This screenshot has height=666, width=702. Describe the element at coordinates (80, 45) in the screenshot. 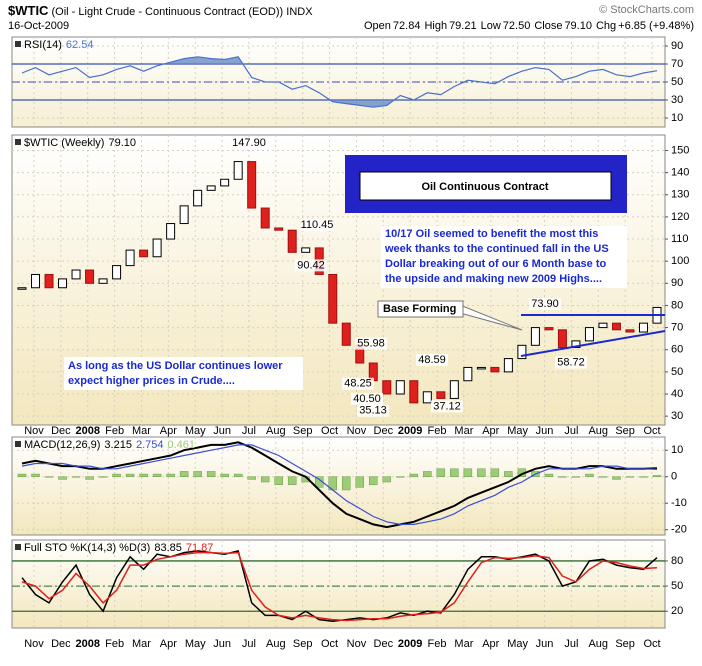

I see `legend-value: 62.54` at that location.